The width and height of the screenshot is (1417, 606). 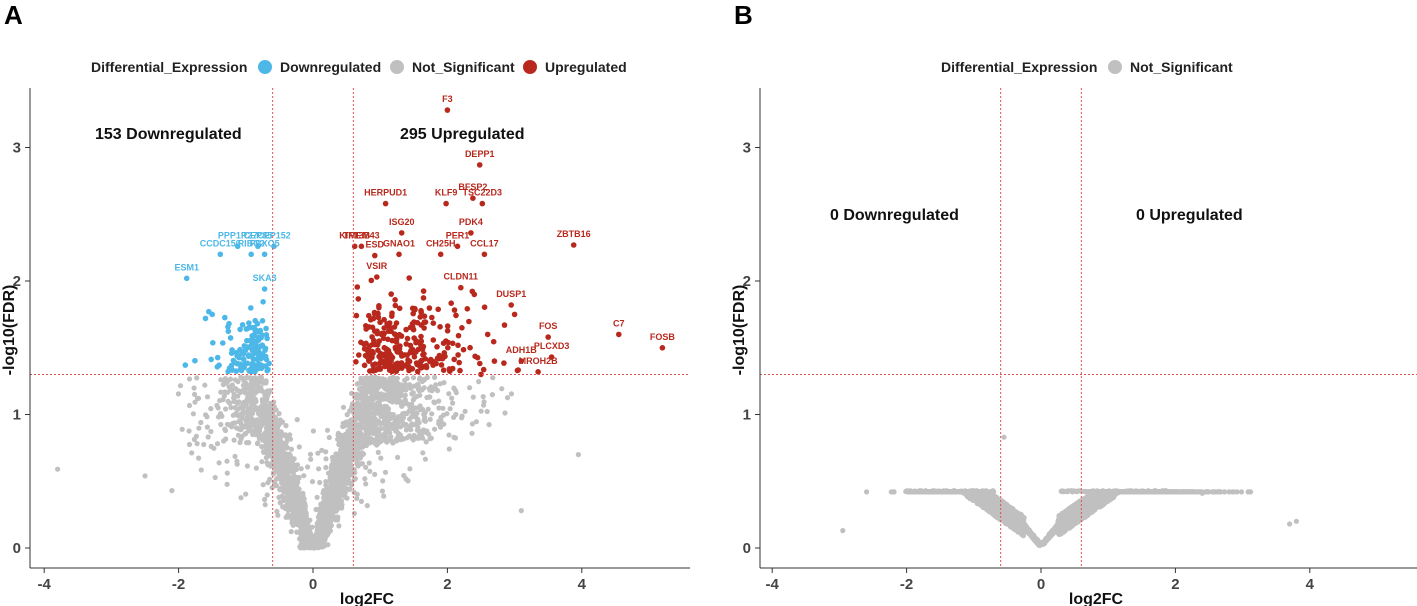 What do you see at coordinates (265, 278) in the screenshot?
I see `gene-label: SKA3` at bounding box center [265, 278].